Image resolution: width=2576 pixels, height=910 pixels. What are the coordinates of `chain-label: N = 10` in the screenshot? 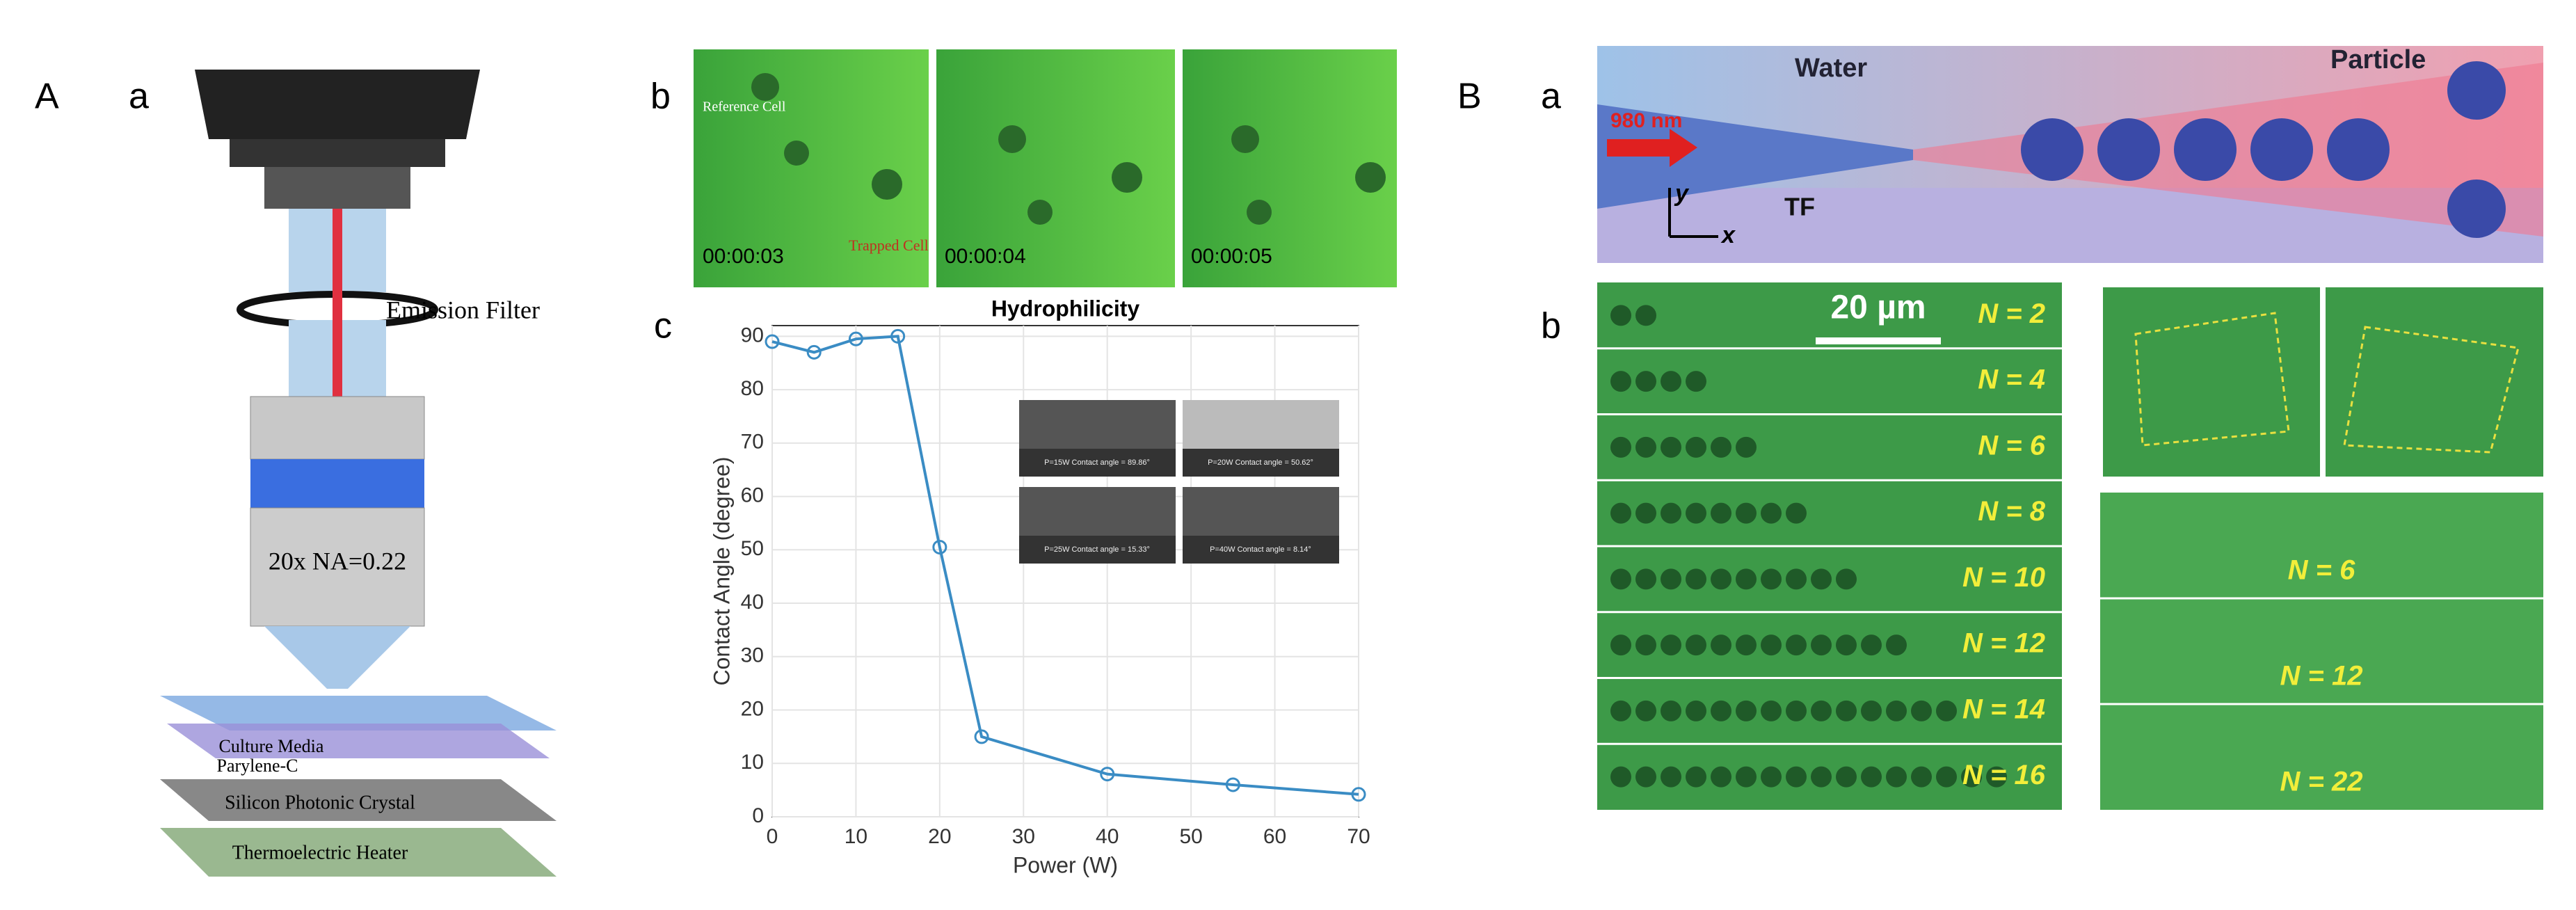 It's located at (2003, 577).